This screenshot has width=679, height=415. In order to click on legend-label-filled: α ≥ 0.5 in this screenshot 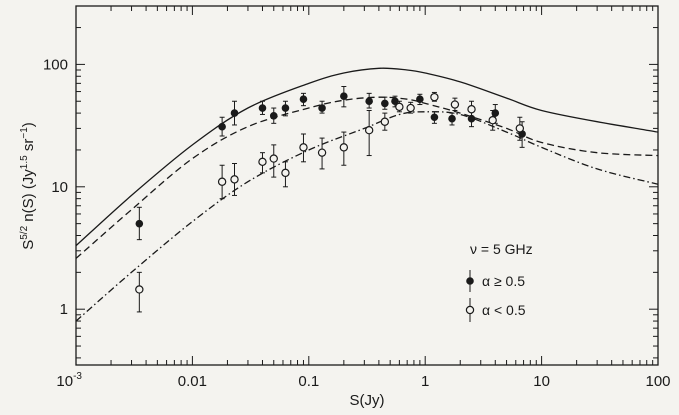, I will do `click(503, 281)`.